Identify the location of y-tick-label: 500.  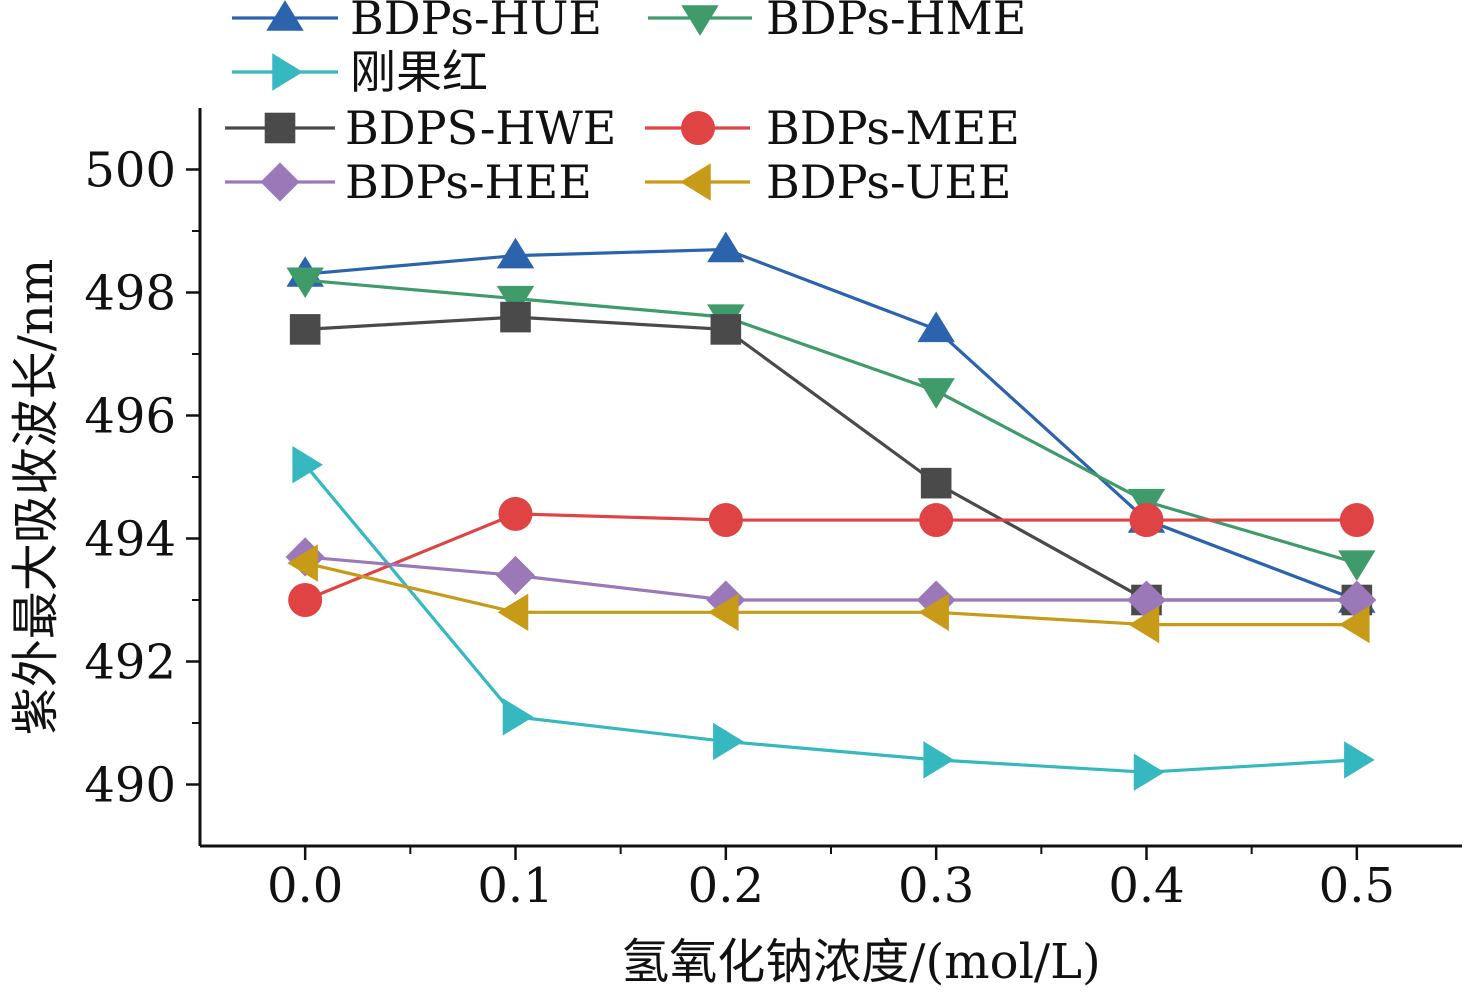
(130, 171).